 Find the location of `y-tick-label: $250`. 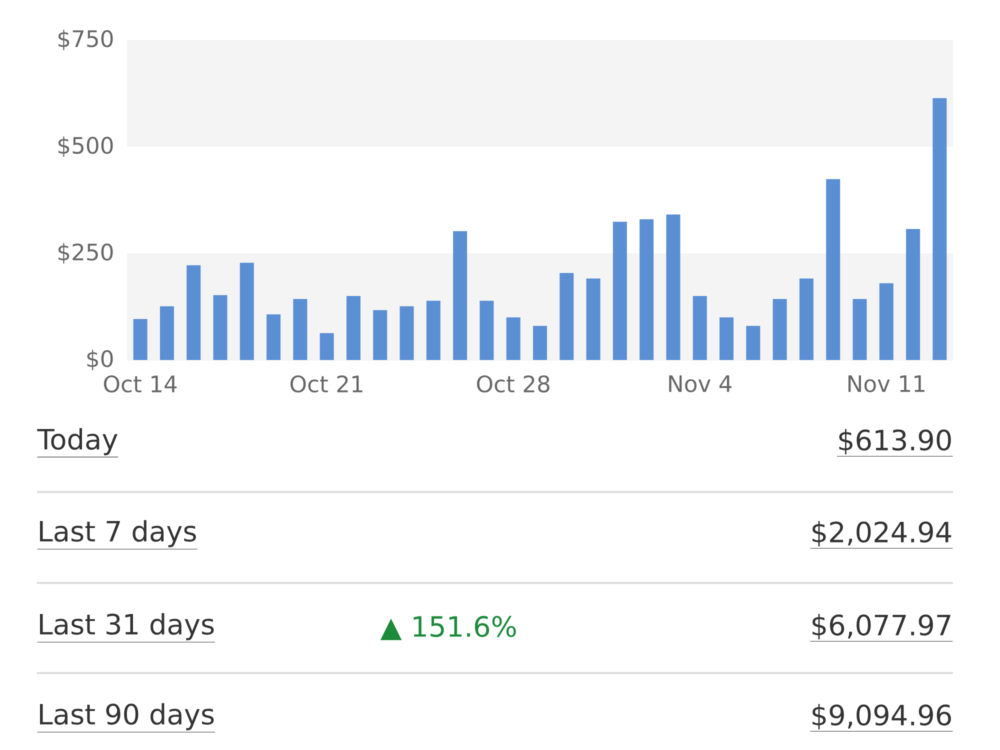

y-tick-label: $250 is located at coordinates (85, 253).